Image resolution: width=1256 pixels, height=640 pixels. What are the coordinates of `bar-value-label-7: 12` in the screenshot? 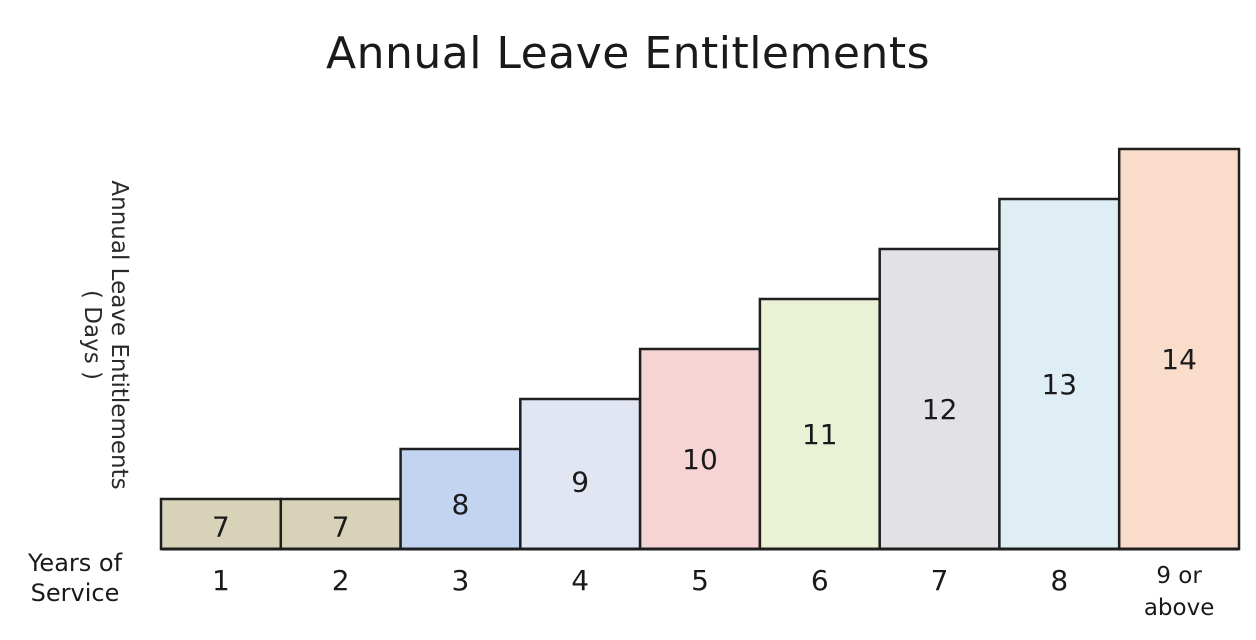 It's located at (940, 409).